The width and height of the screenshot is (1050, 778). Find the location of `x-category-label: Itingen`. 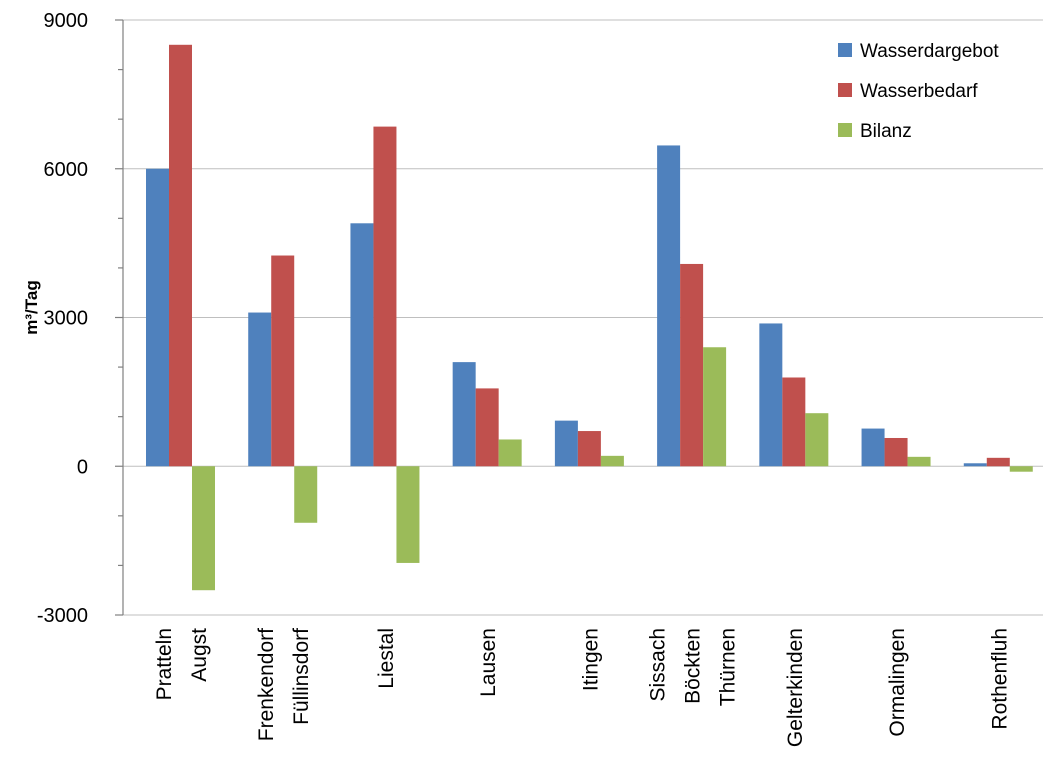

x-category-label: Itingen is located at coordinates (590, 659).